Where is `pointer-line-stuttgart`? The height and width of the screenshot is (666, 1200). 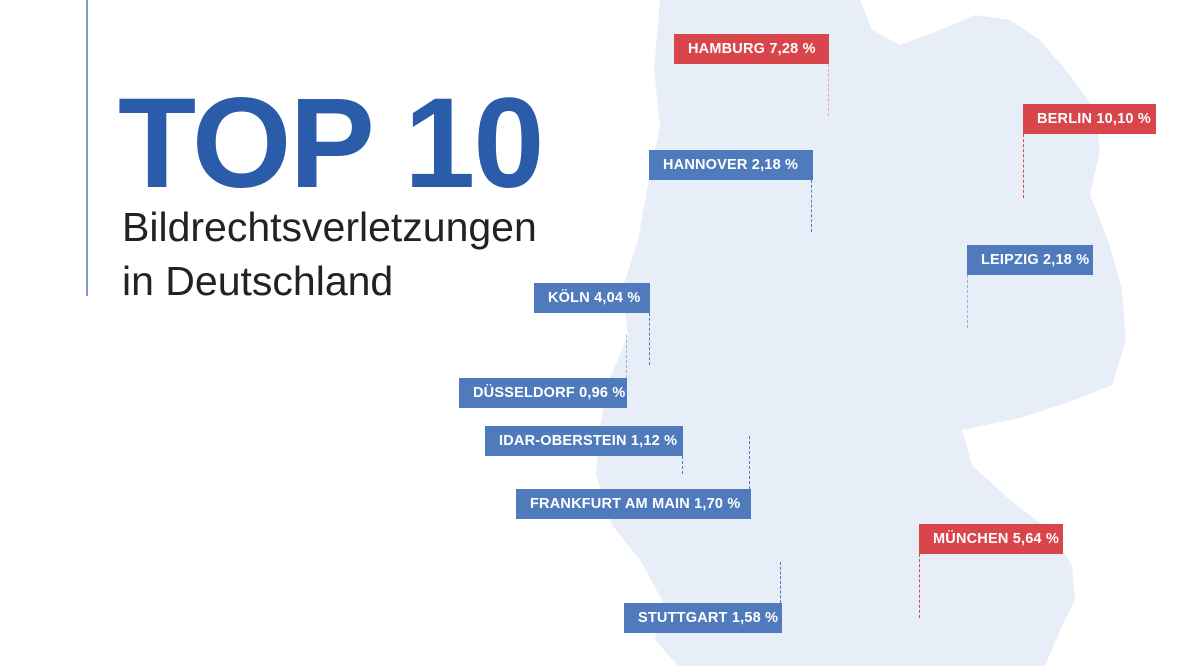 pointer-line-stuttgart is located at coordinates (780, 582).